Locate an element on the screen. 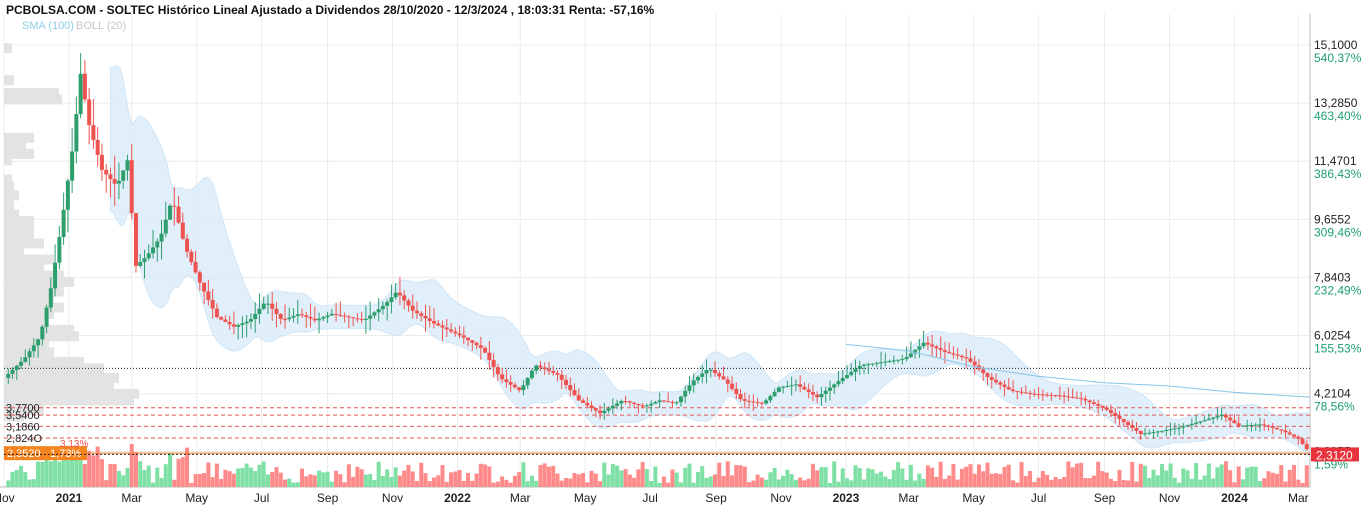 The height and width of the screenshot is (512, 1367). volume-profile-bar is located at coordinates (24, 265).